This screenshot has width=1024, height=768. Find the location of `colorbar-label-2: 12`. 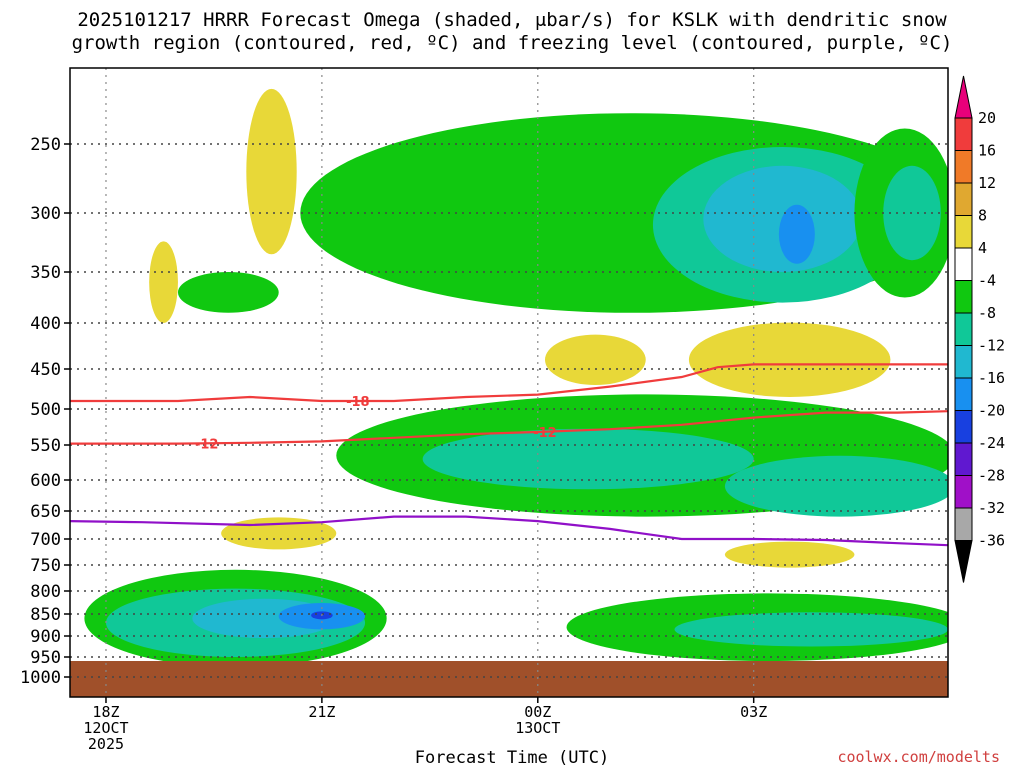

colorbar-label-2: 12 is located at coordinates (987, 183).